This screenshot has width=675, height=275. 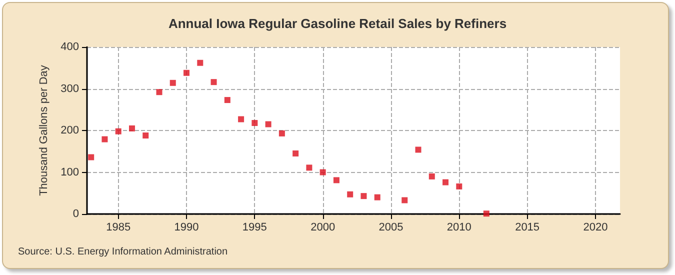 What do you see at coordinates (118, 228) in the screenshot?
I see `x-tick-label: 1985` at bounding box center [118, 228].